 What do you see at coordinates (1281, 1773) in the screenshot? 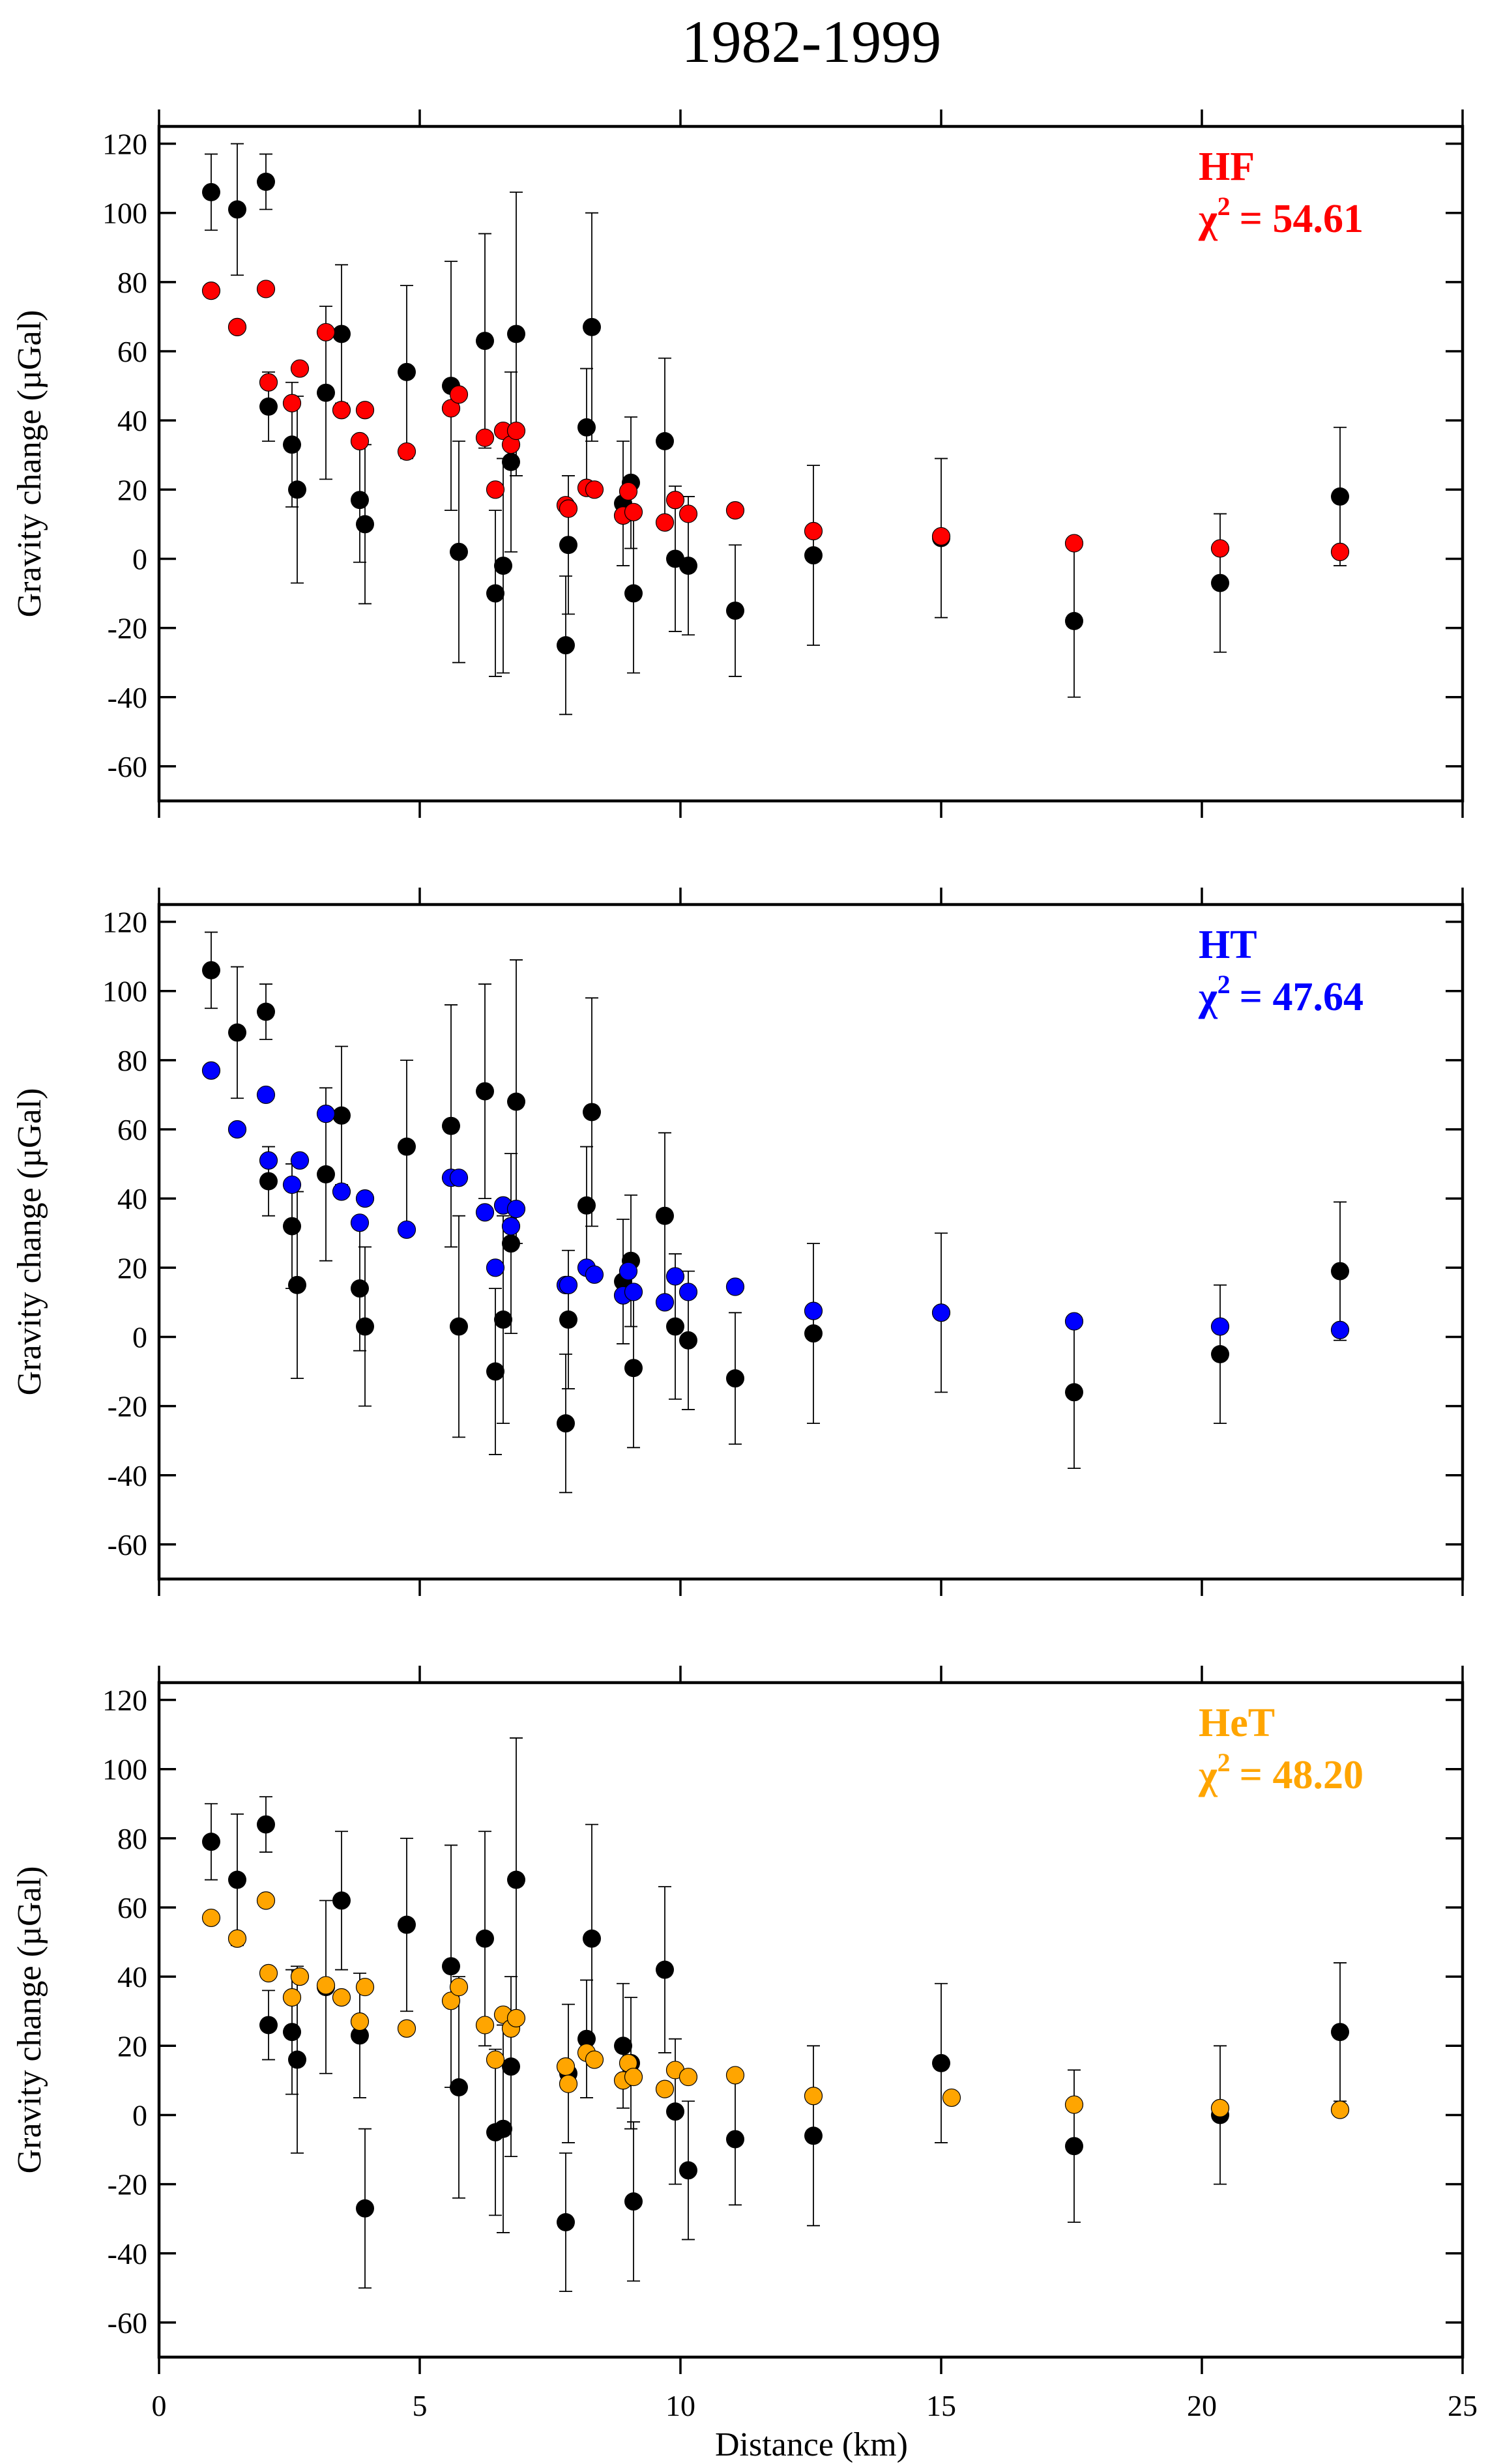
I see `legend-chi-square: χ2 = 48.20` at bounding box center [1281, 1773].